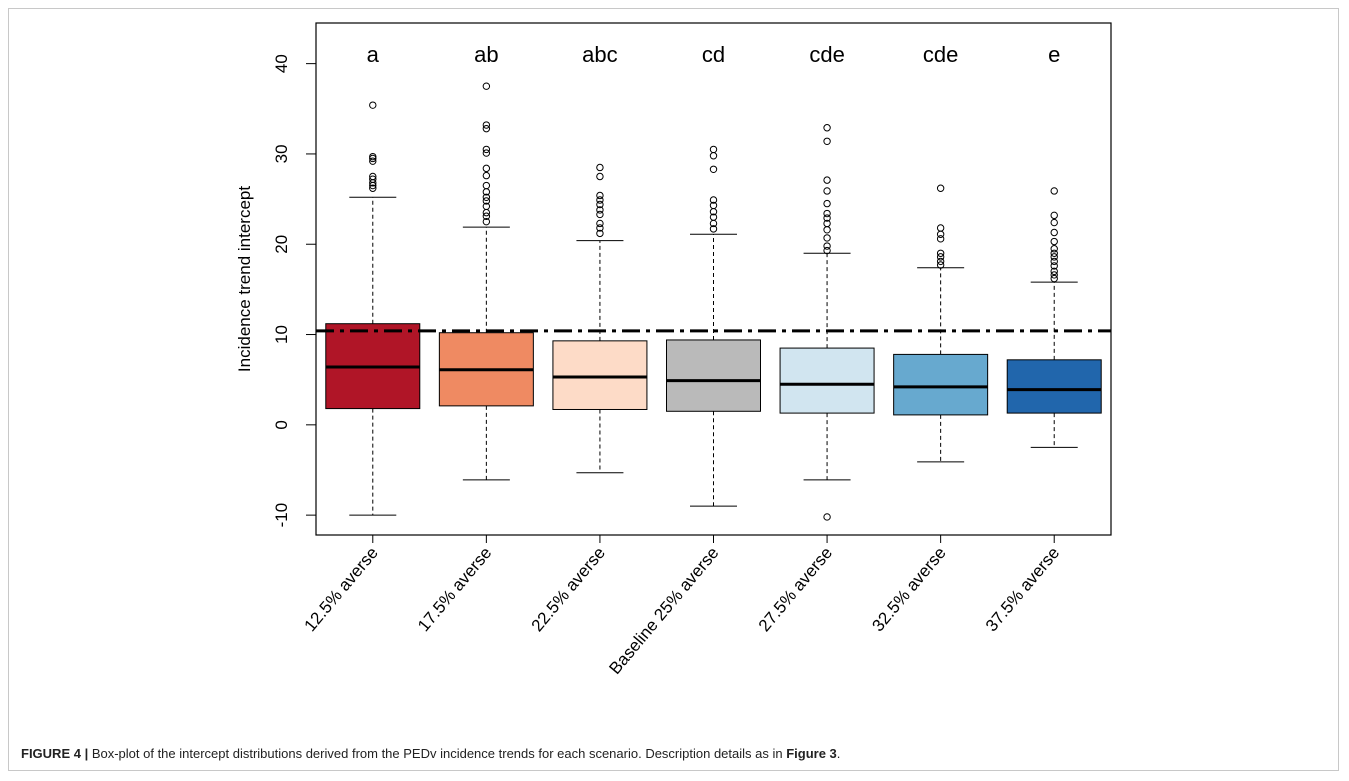 The image size is (1349, 781). Describe the element at coordinates (838, 753) in the screenshot. I see `caption-end: .` at that location.